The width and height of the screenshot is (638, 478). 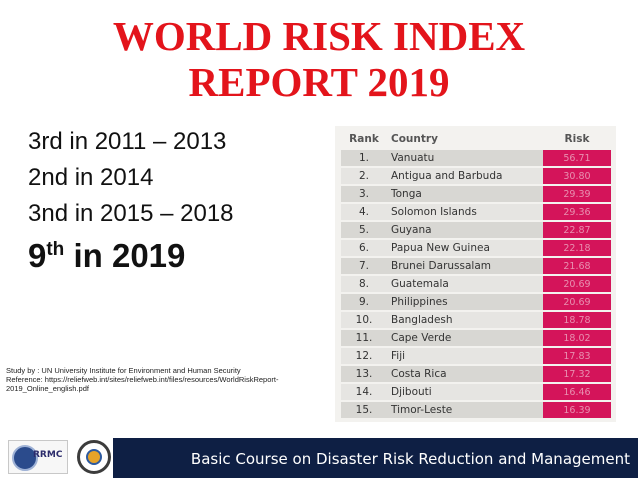 I want to click on table-row: 15. Timor-Leste 16.39, so click(x=476, y=410).